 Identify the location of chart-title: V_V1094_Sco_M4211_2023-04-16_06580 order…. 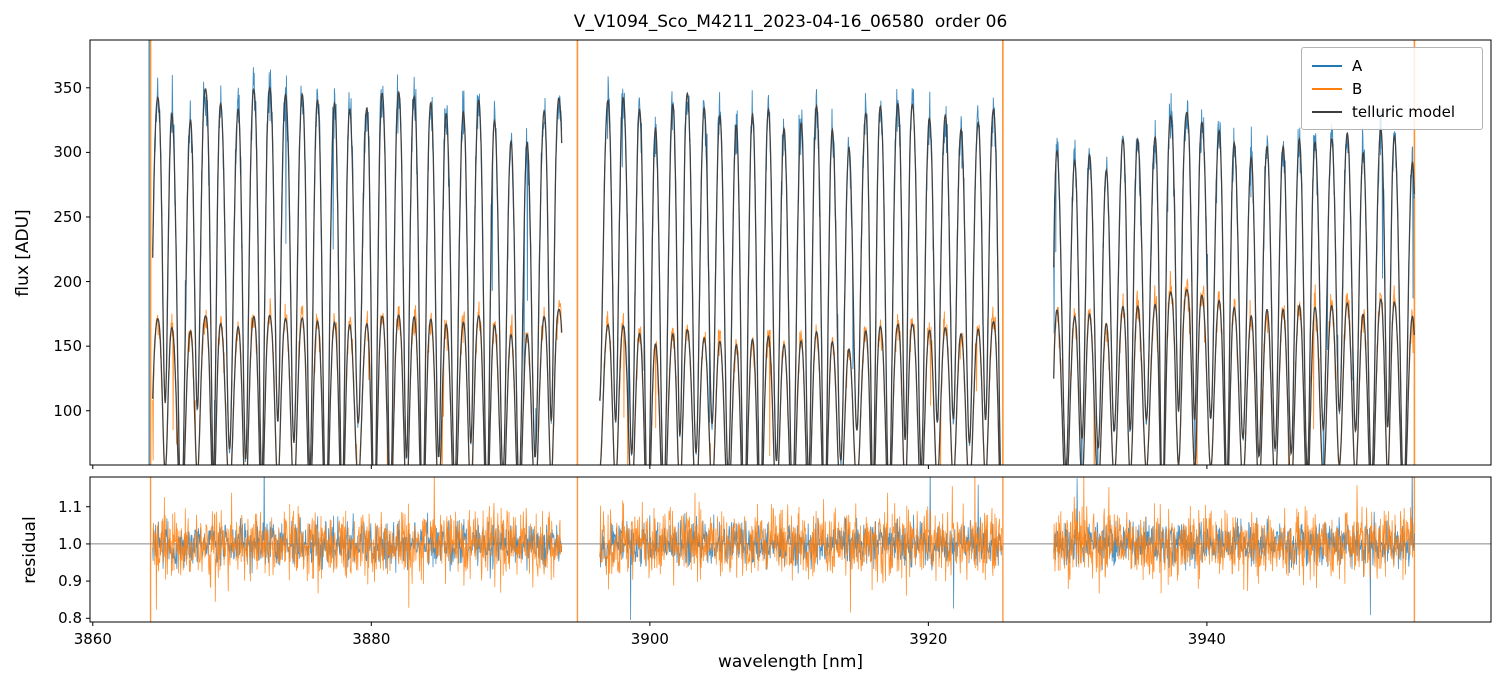
(790, 22).